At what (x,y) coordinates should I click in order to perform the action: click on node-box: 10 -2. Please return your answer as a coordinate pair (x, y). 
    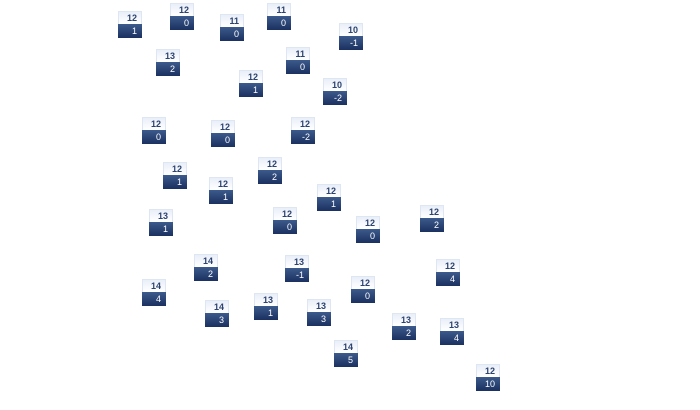
    Looking at the image, I should click on (335, 91).